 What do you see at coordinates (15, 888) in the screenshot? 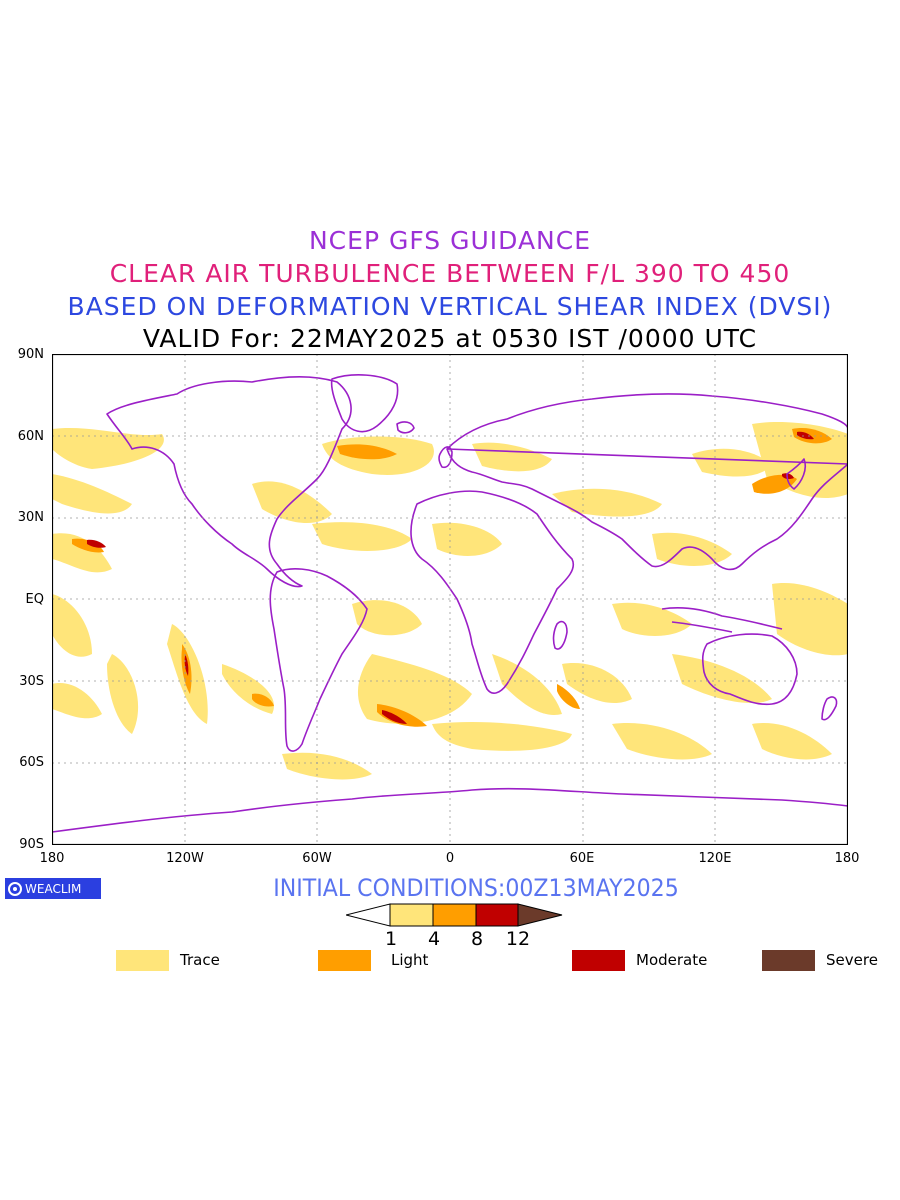
I see `logo-circle-icon` at bounding box center [15, 888].